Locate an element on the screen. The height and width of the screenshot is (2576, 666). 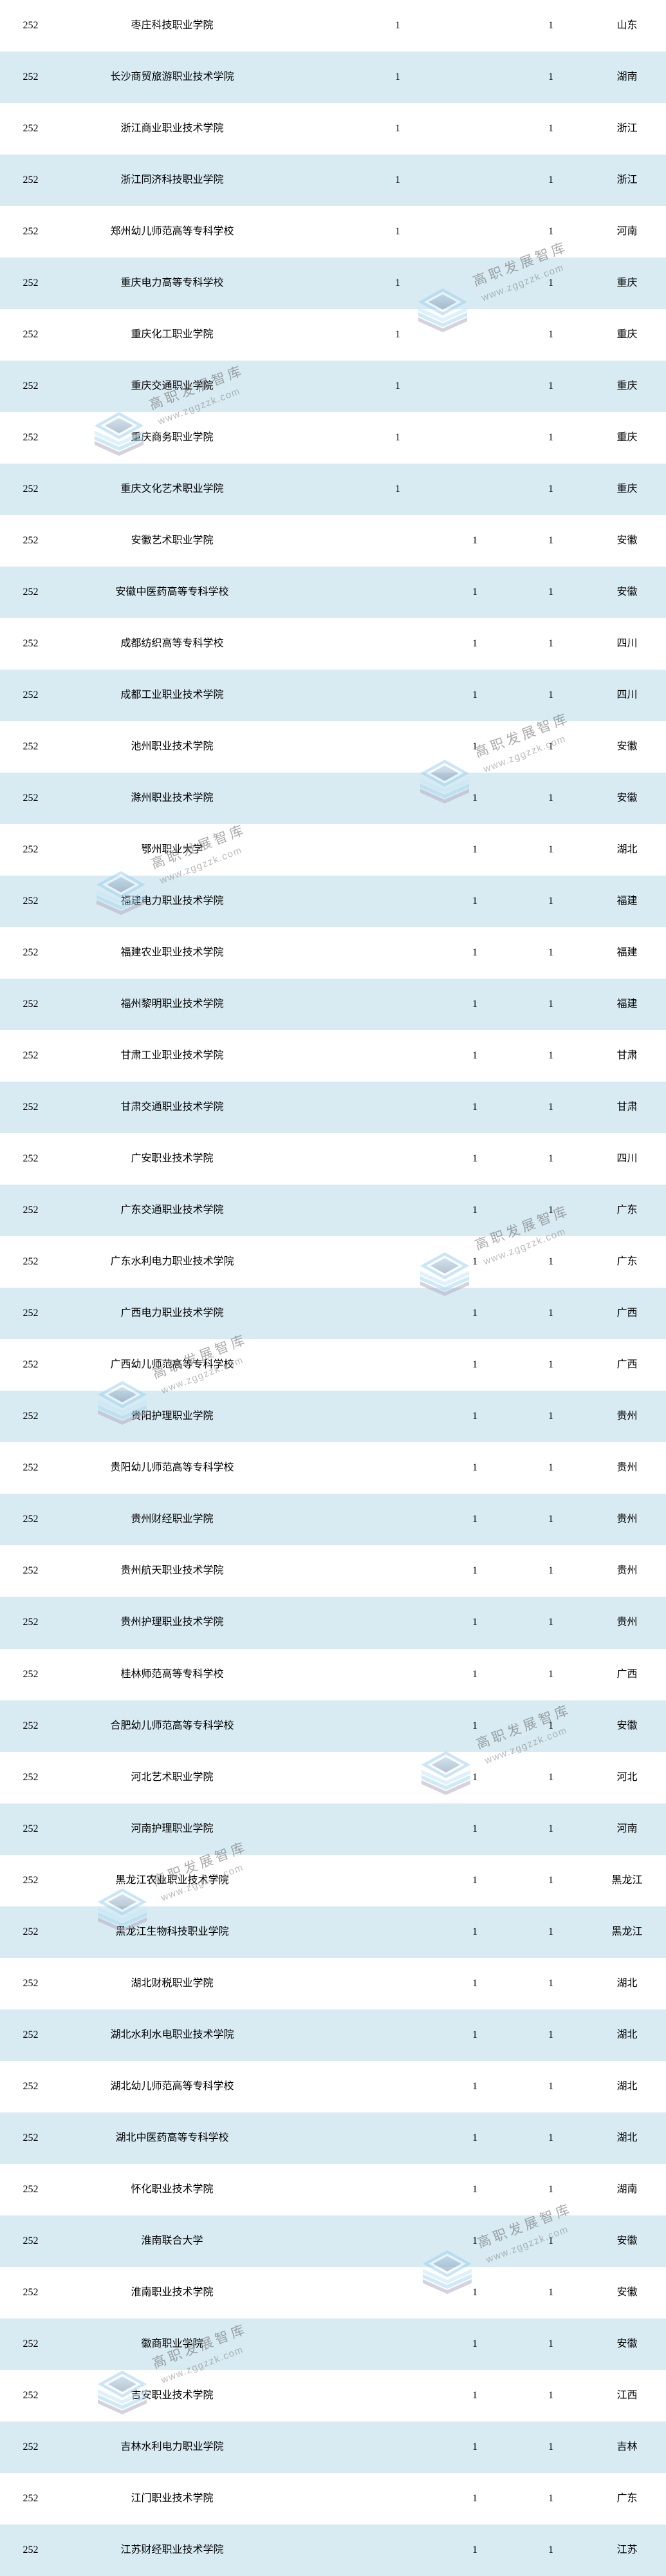
table-row: 252 长沙商贸旅游职业技术学院 1 1 湖南 is located at coordinates (333, 78).